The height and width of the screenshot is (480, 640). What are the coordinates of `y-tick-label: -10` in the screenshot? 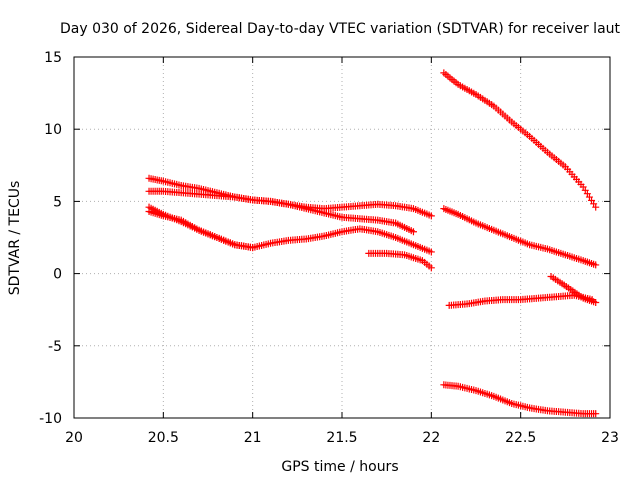 It's located at (50, 419).